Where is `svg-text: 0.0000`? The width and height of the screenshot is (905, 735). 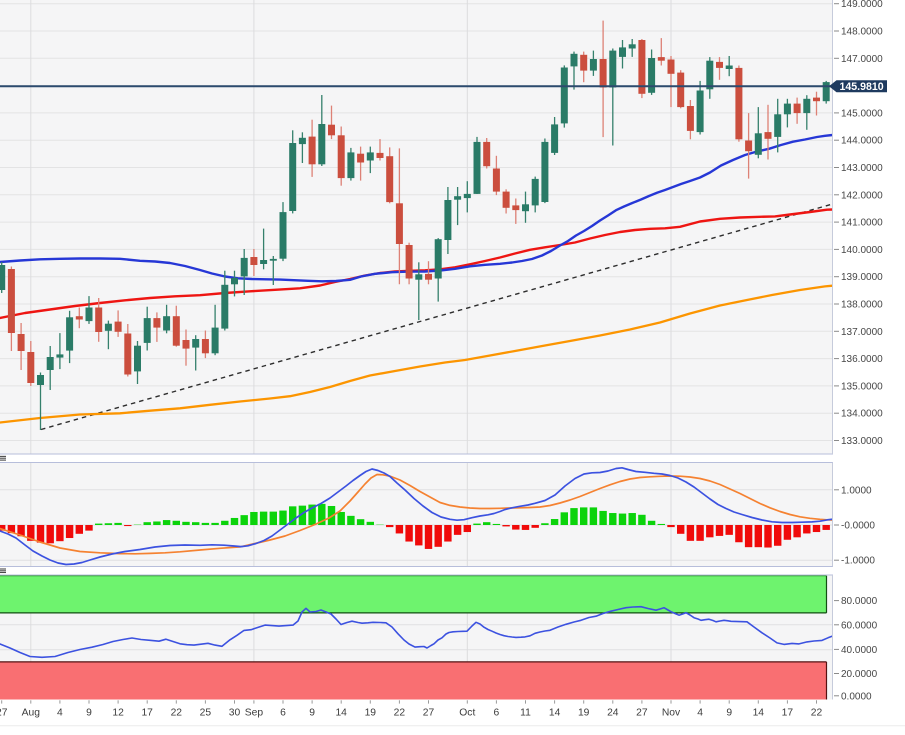 svg-text: 0.0000 is located at coordinates (856, 696).